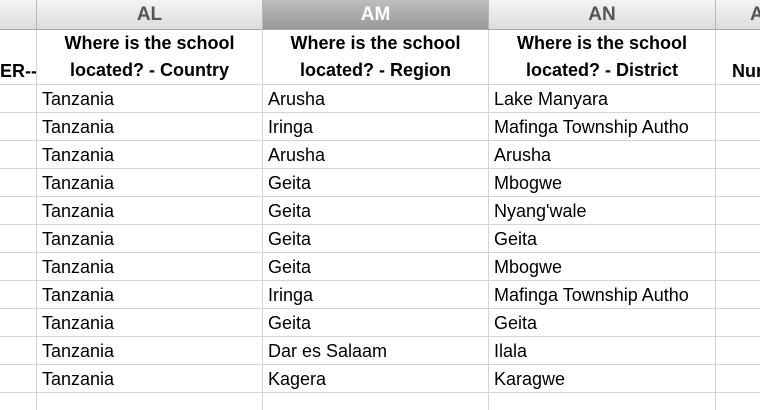 This screenshot has width=760, height=410. Describe the element at coordinates (602, 99) in the screenshot. I see `cell: Lake Manyara` at that location.